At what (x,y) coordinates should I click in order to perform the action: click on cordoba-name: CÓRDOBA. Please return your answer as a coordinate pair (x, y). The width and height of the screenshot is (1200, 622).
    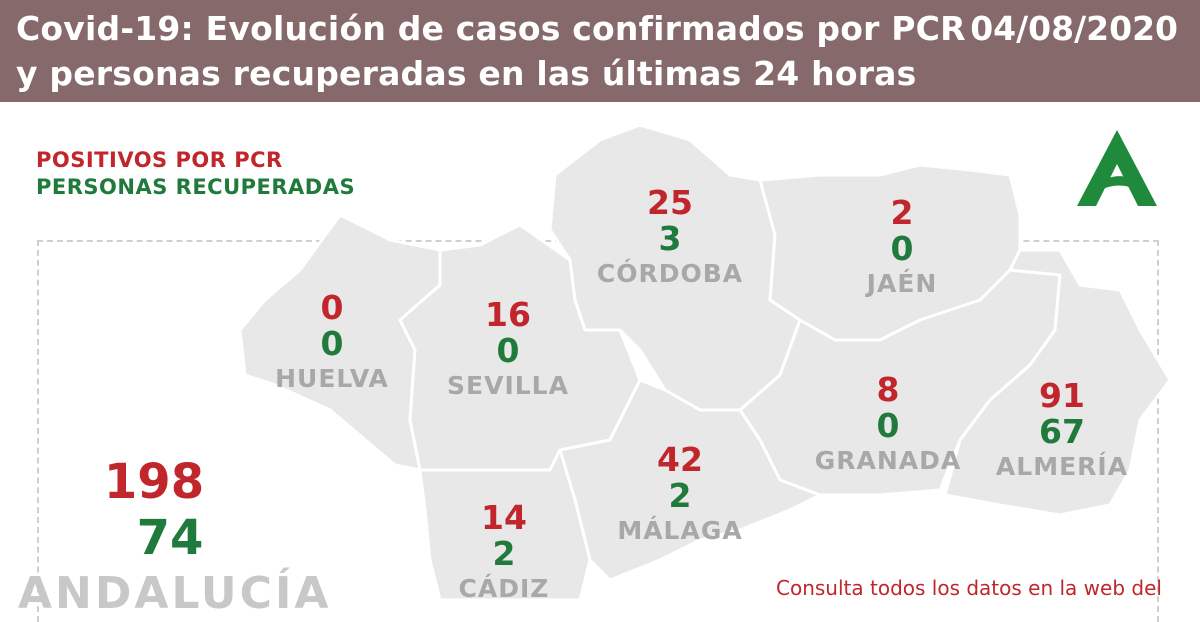
    Looking at the image, I should click on (670, 273).